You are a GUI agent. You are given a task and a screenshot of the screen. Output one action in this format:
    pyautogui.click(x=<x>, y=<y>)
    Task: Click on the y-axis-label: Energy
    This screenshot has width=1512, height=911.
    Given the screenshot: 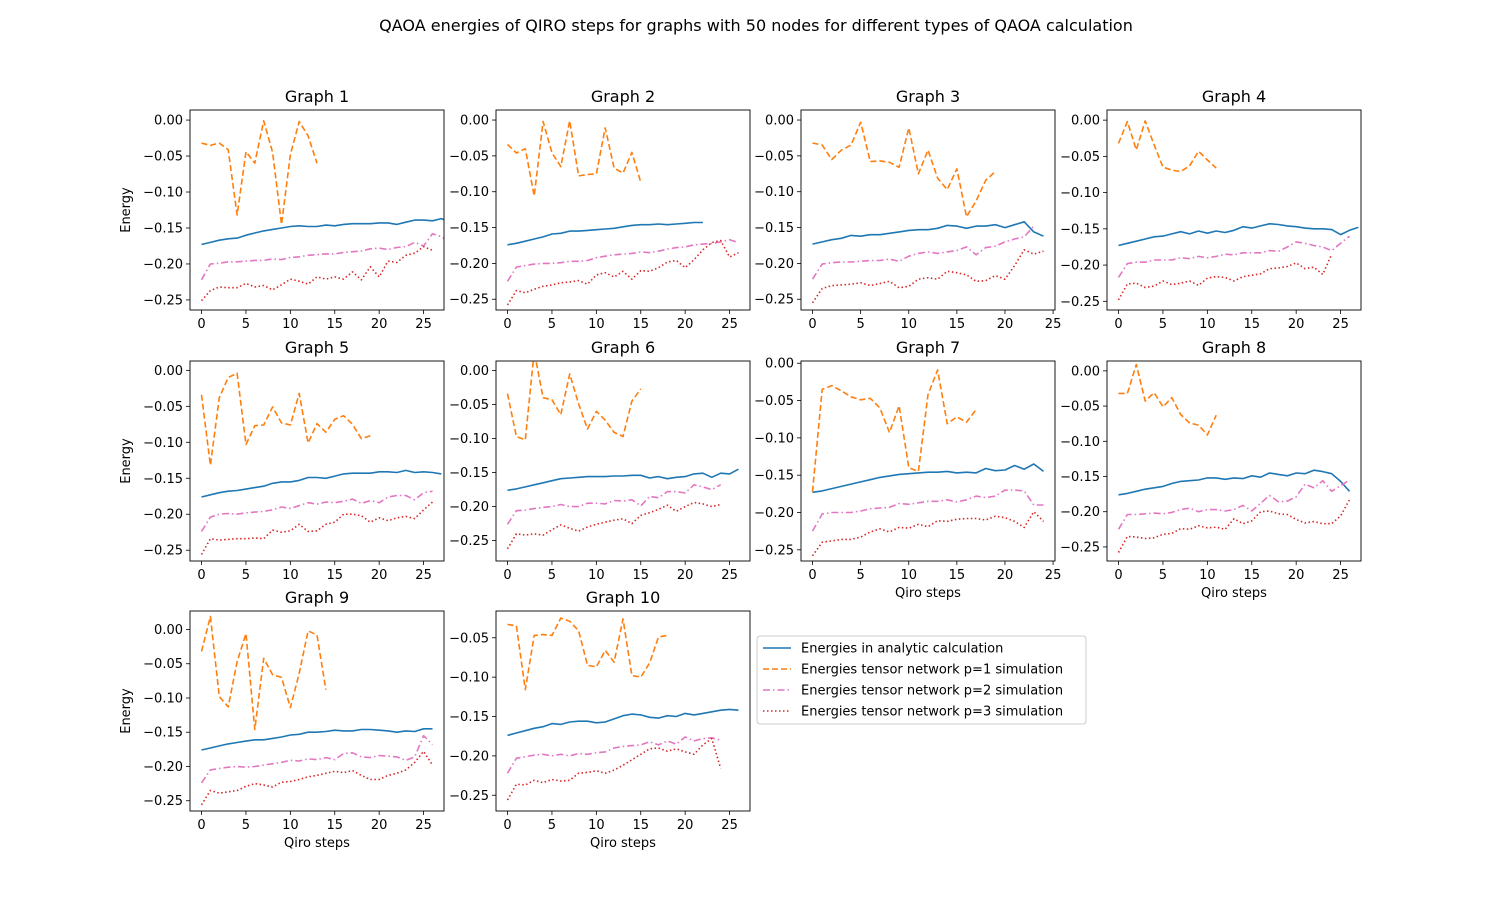 What is the action you would take?
    pyautogui.click(x=126, y=210)
    